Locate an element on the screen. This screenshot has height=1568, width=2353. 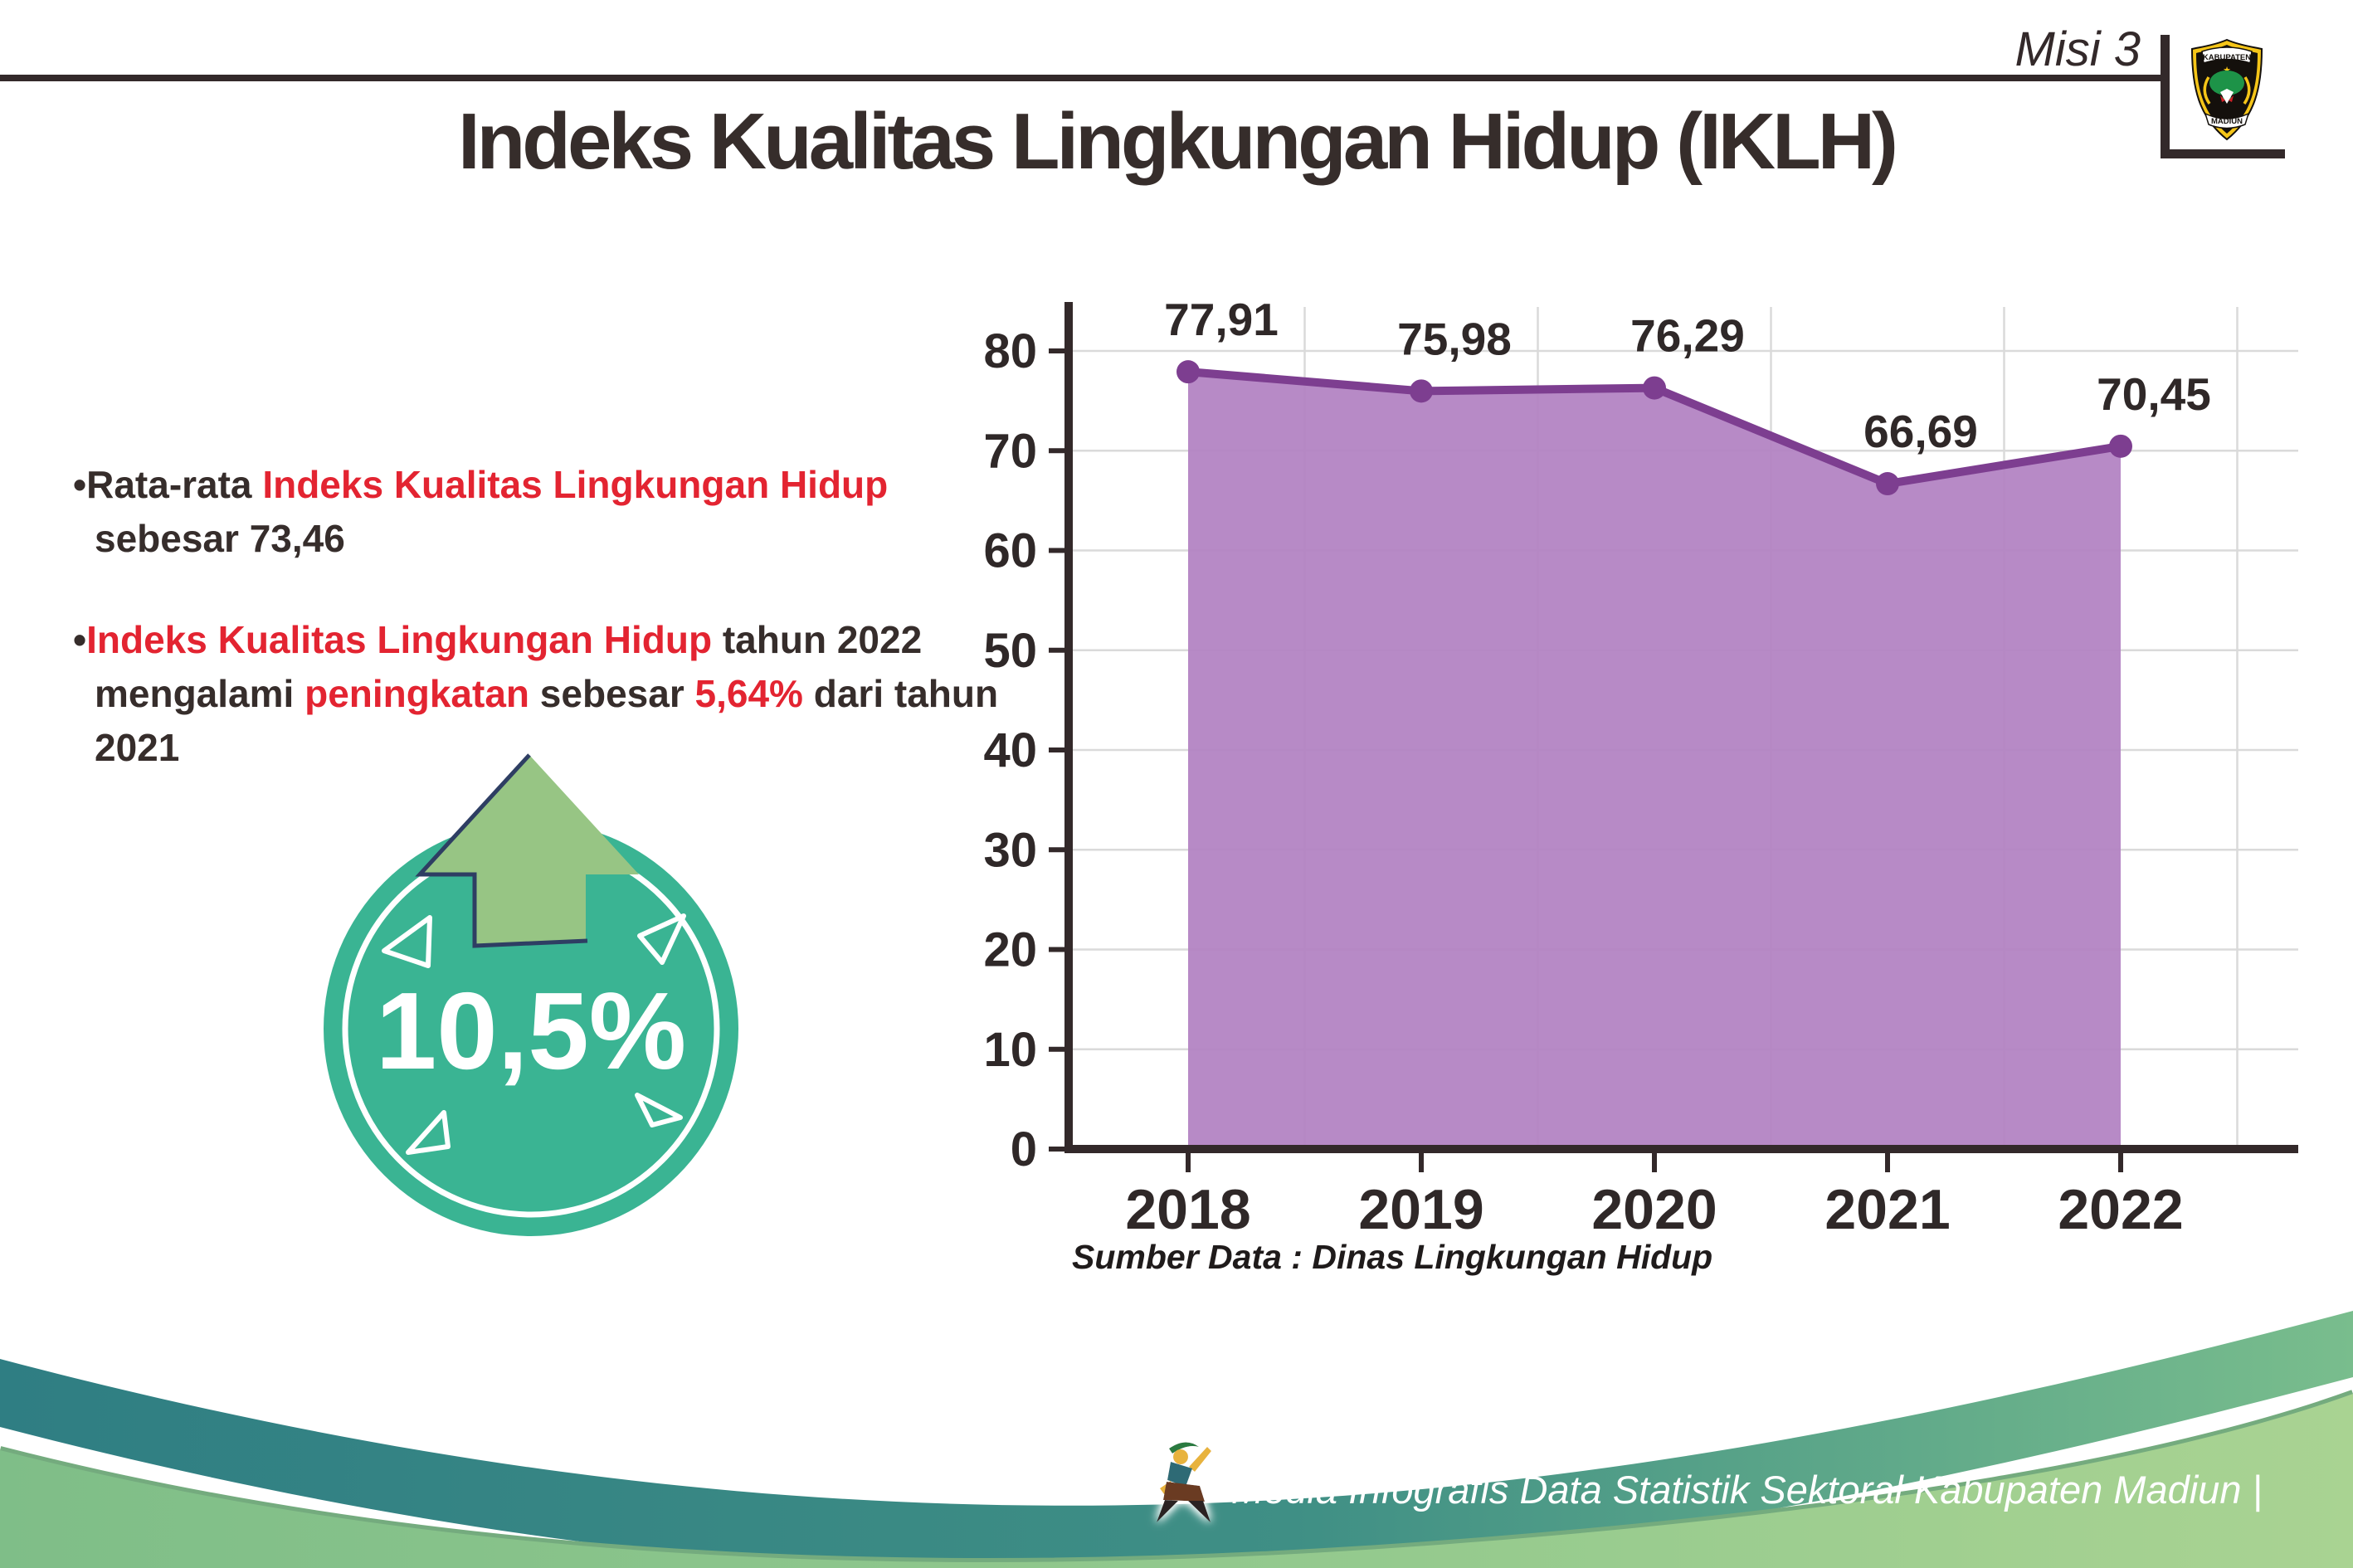
bullet-text-segment: sebesar 73,46 is located at coordinates (220, 539).